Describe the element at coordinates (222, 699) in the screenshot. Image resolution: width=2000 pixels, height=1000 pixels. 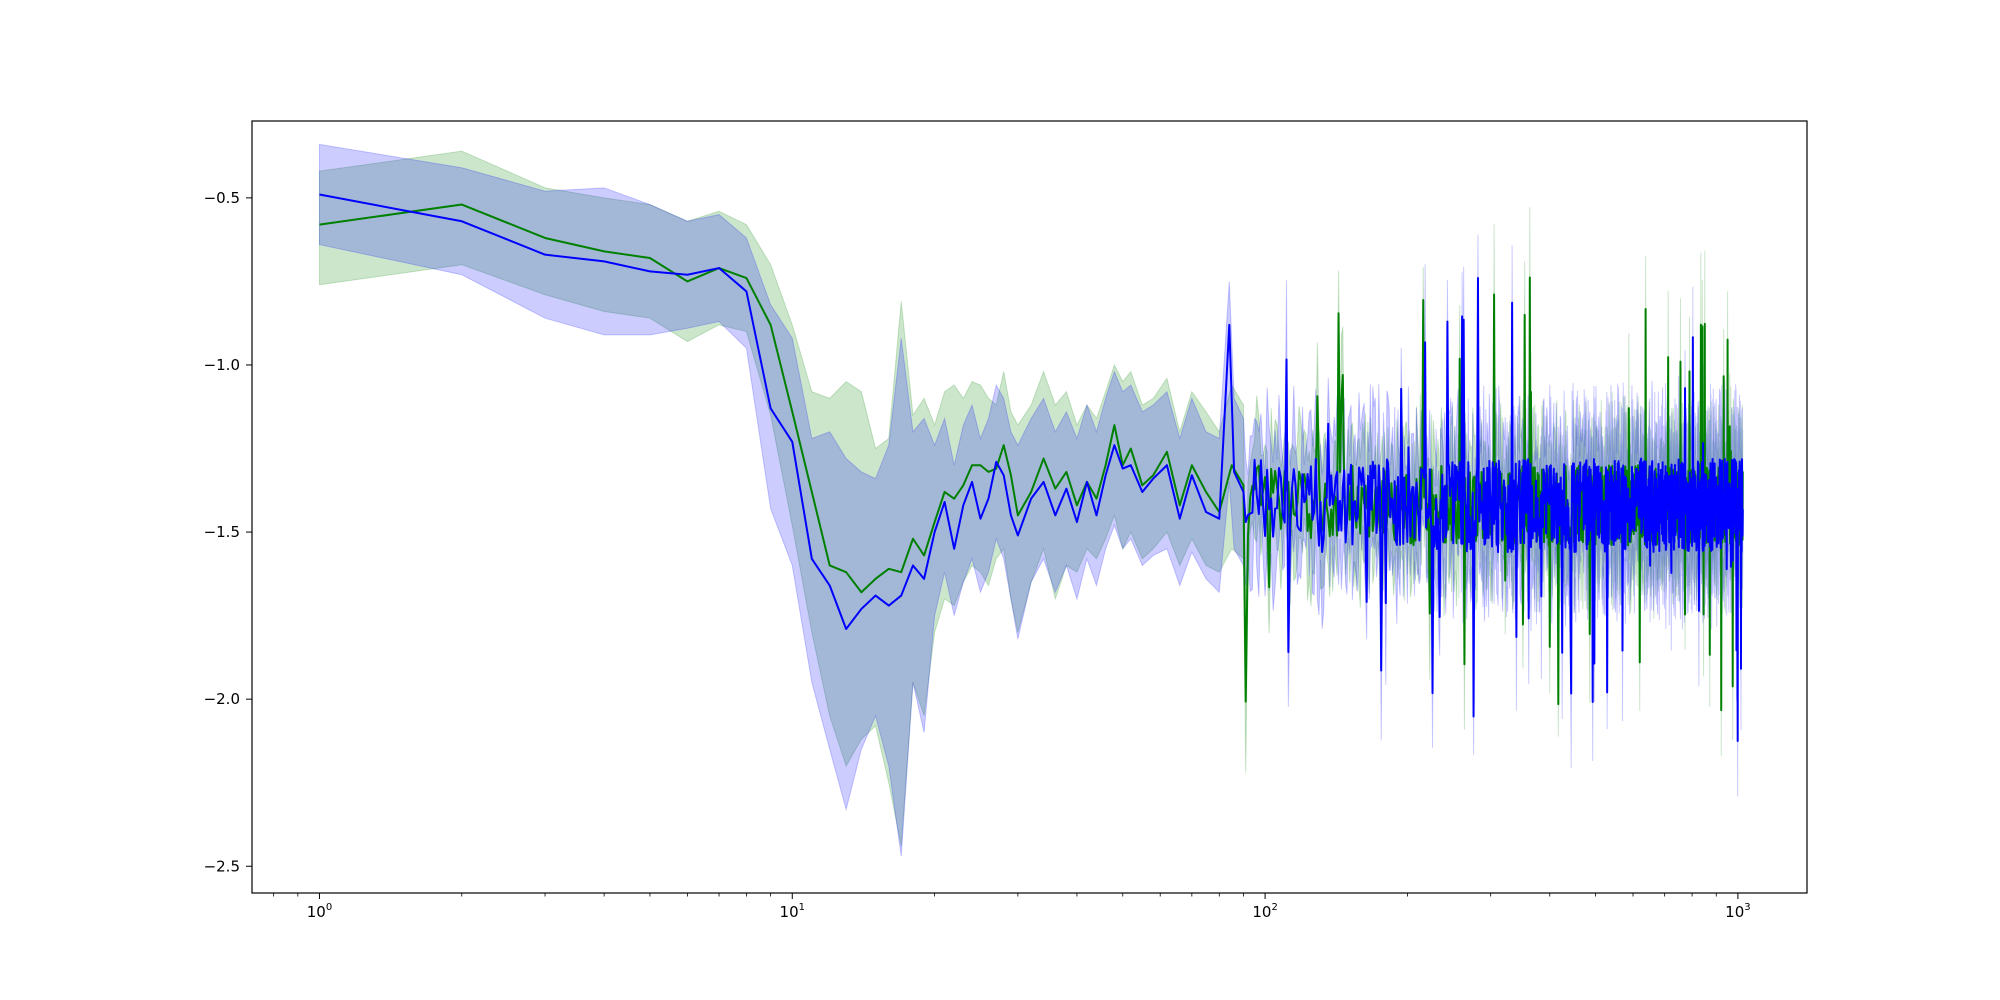
I see `y-tick-label: −2.0` at that location.